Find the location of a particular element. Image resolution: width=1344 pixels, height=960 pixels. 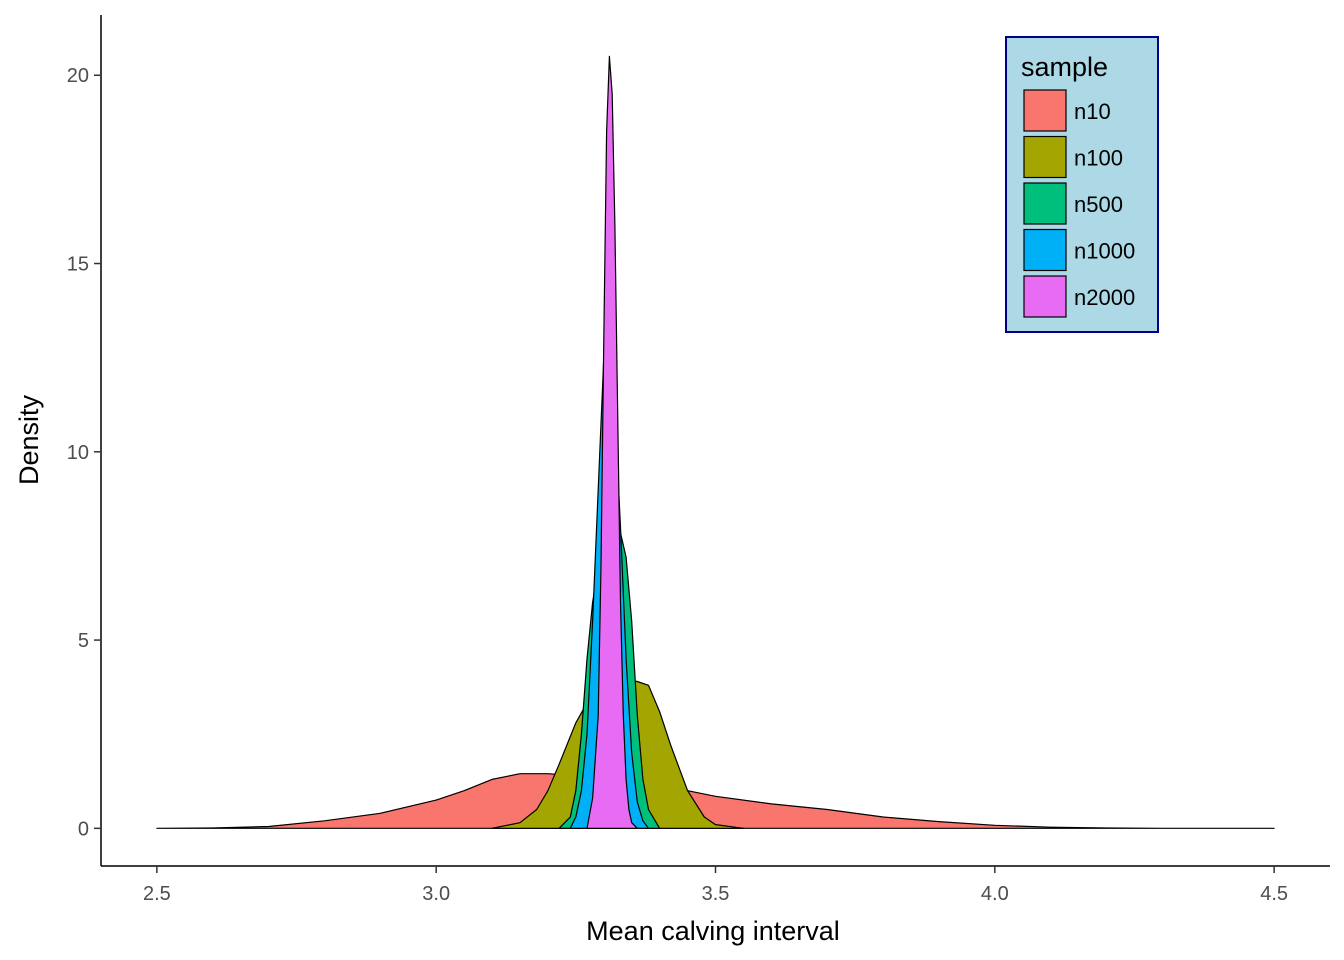

legend-label-n10: n10 is located at coordinates (1092, 111).